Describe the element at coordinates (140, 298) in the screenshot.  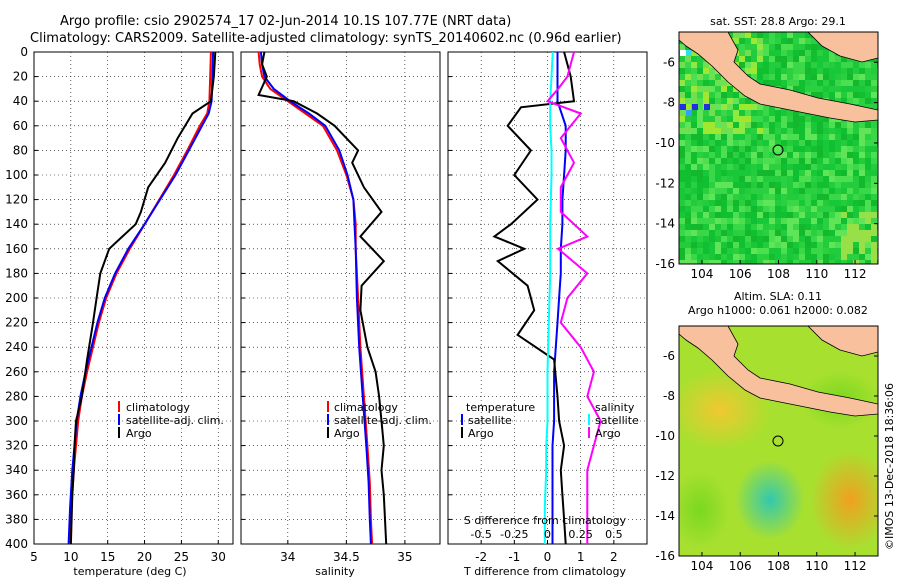
I see `series-line-climatology` at that location.